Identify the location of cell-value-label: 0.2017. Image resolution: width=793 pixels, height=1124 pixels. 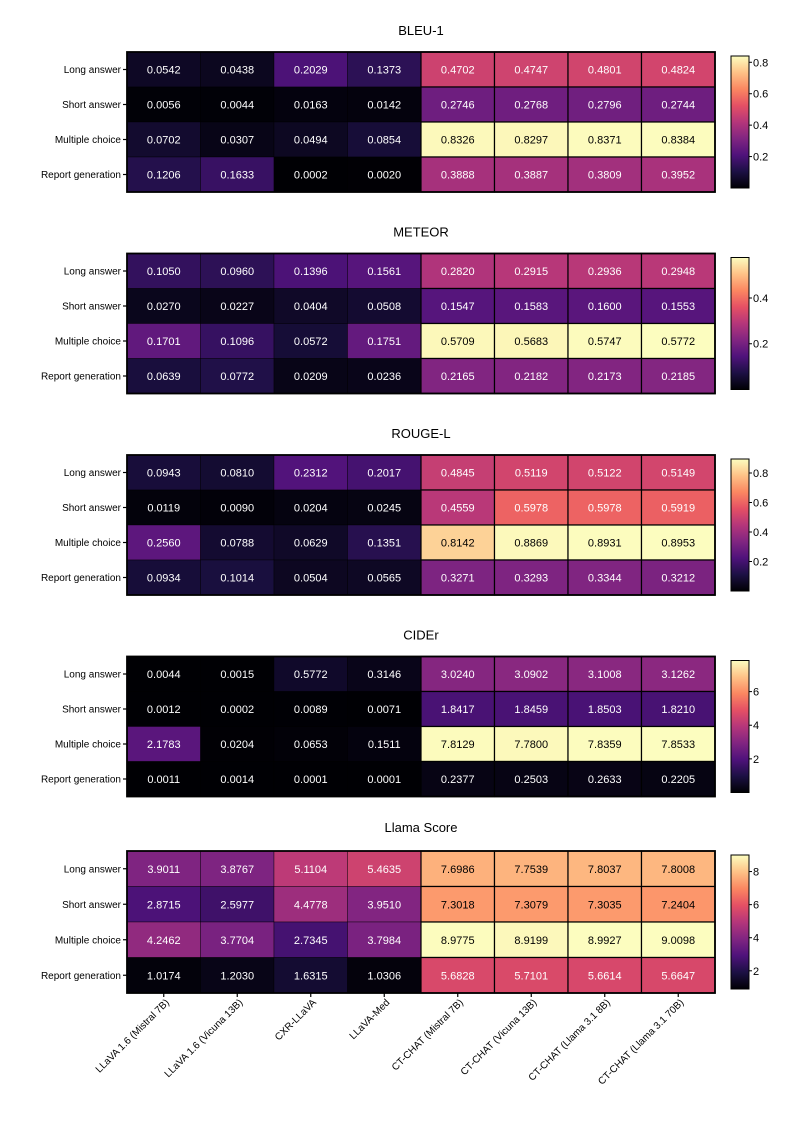
(384, 474).